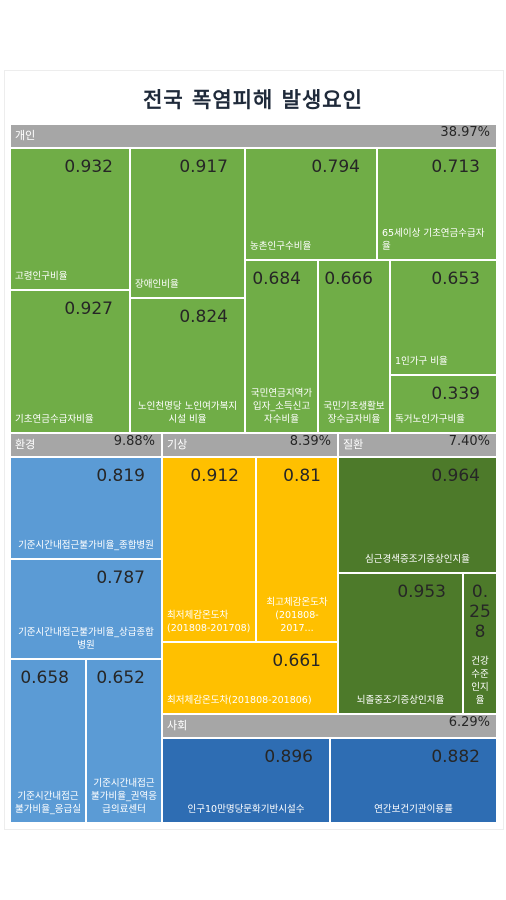 Image resolution: width=506 pixels, height=900 pixels. What do you see at coordinates (413, 809) in the screenshot?
I see `cell-label: 연간보건기관이용률` at bounding box center [413, 809].